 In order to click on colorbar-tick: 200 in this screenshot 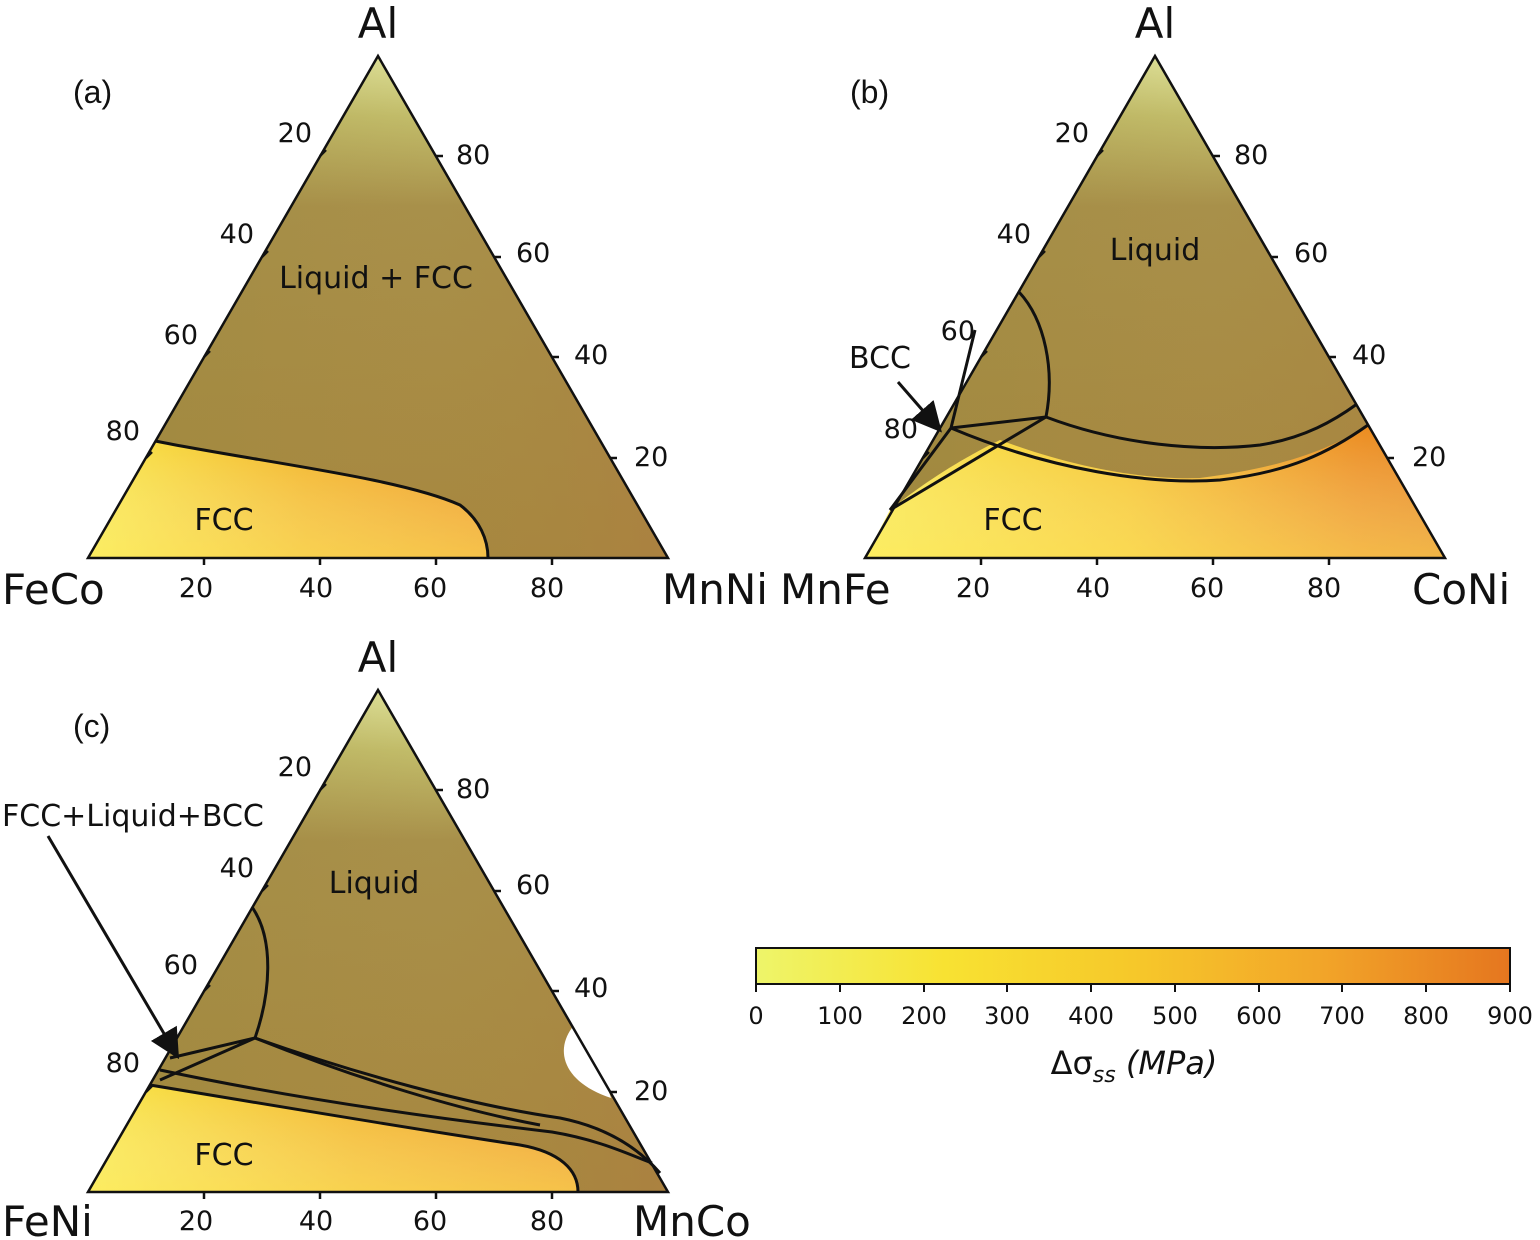, I will do `click(924, 1016)`.